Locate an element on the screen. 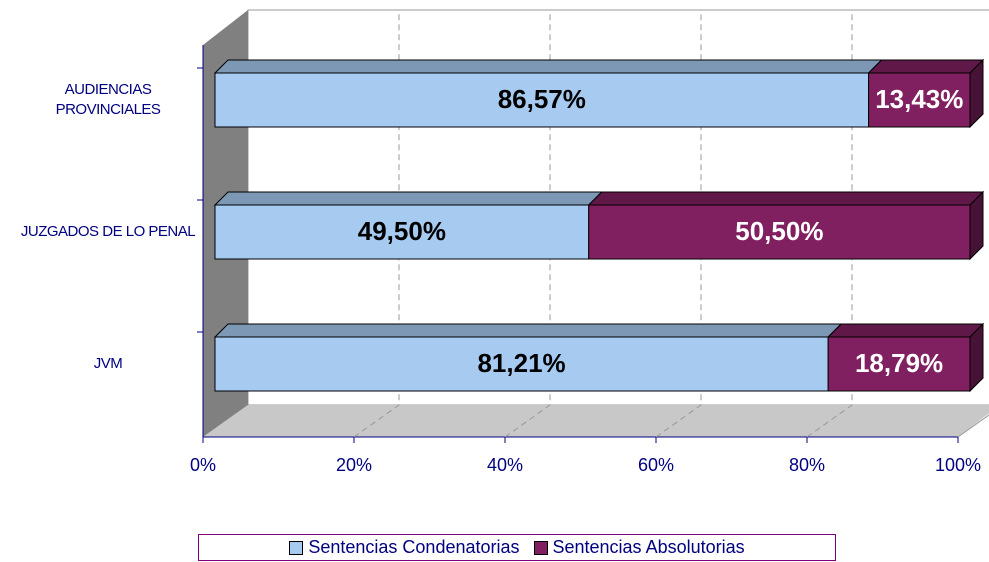  y-tick-label: AUDIENCIAS PROVINCIALES is located at coordinates (108, 99).